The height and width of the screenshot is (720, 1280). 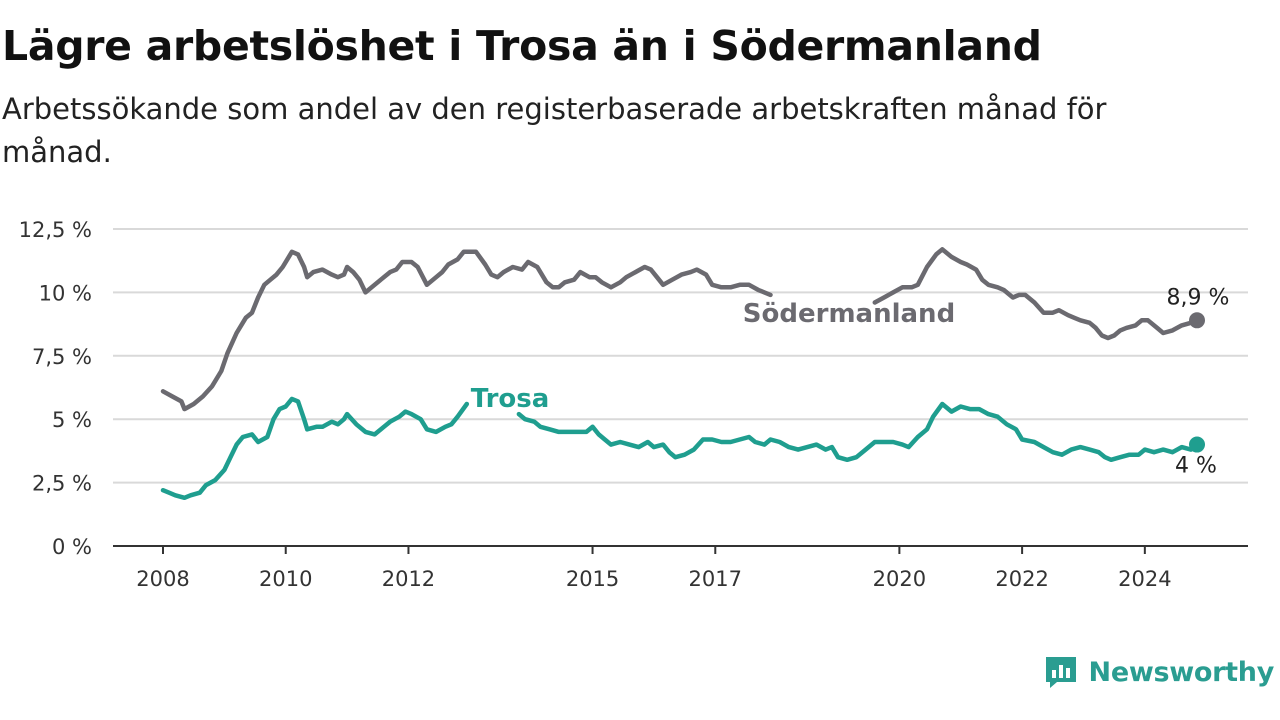 I want to click on x-tick-label: 2008, so click(x=162, y=579).